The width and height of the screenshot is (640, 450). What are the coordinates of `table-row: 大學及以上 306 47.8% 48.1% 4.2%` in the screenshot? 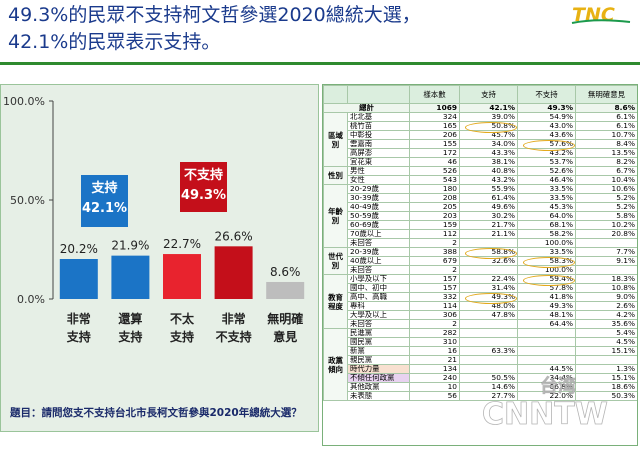 It's located at (480, 315).